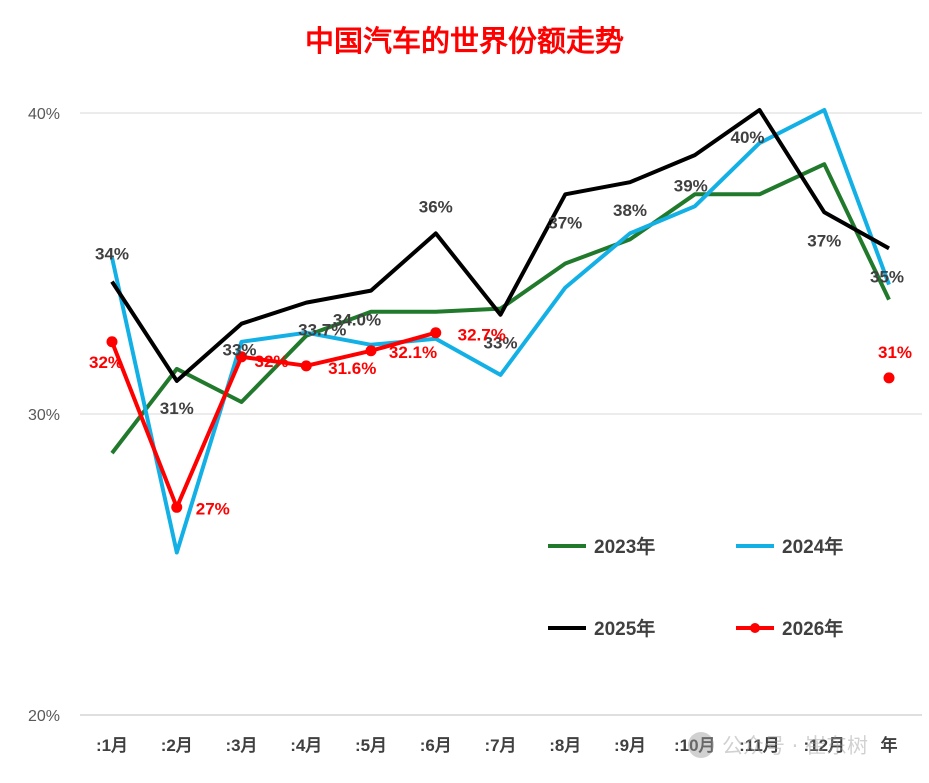 This screenshot has width=929, height=783. What do you see at coordinates (701, 745) in the screenshot?
I see `wechat-icon` at bounding box center [701, 745].